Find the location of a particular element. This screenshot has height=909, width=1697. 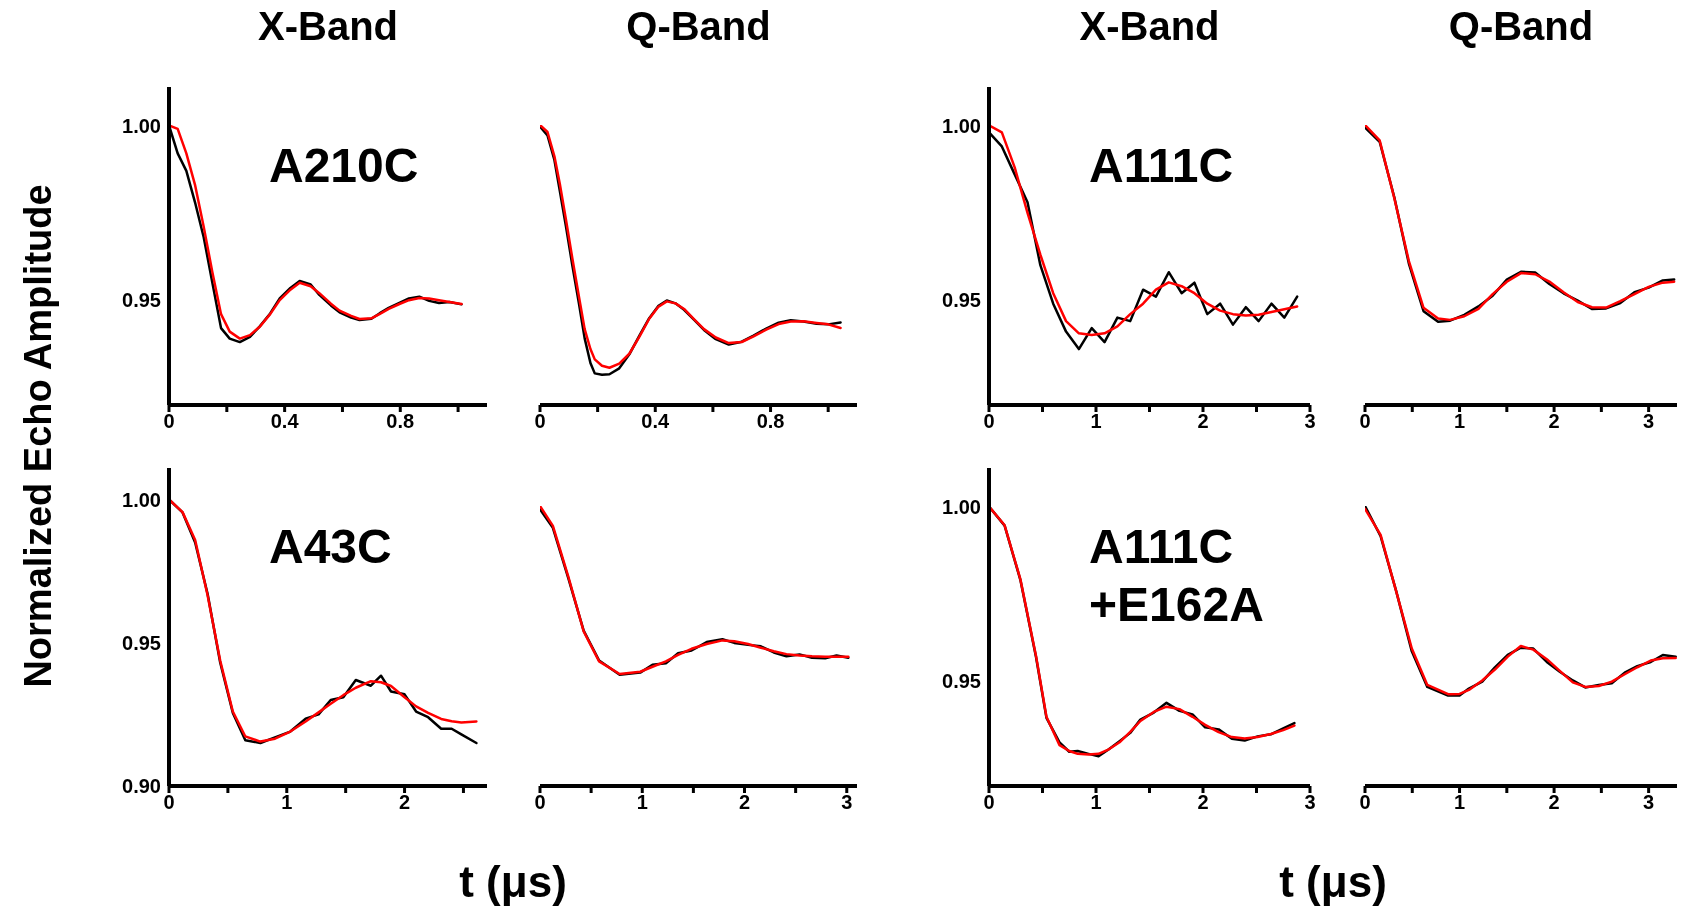

y-axis-title: Normalized Echo Amplitude is located at coordinates (38, 436).